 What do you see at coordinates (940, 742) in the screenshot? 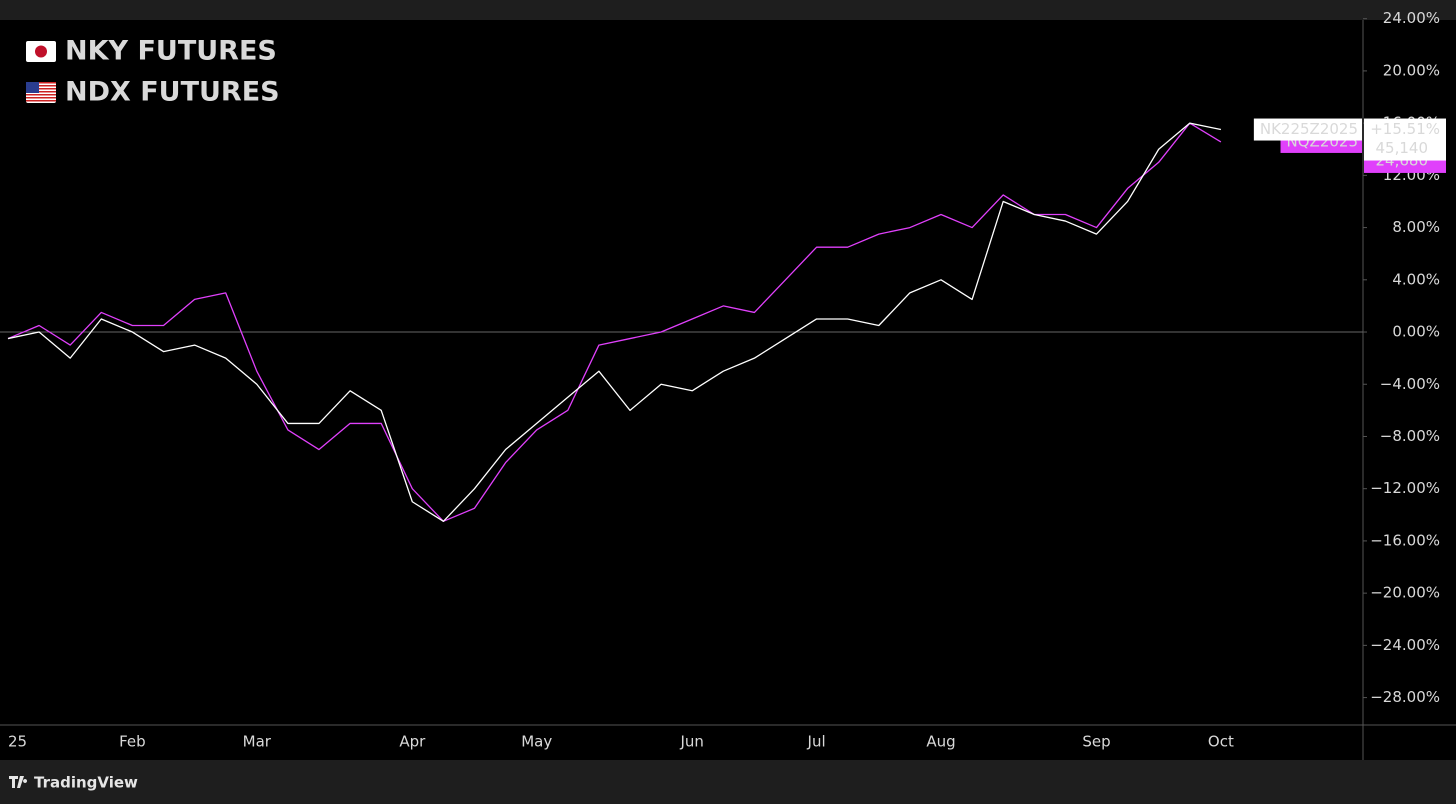
I see `x-tick-label: Aug` at bounding box center [940, 742].